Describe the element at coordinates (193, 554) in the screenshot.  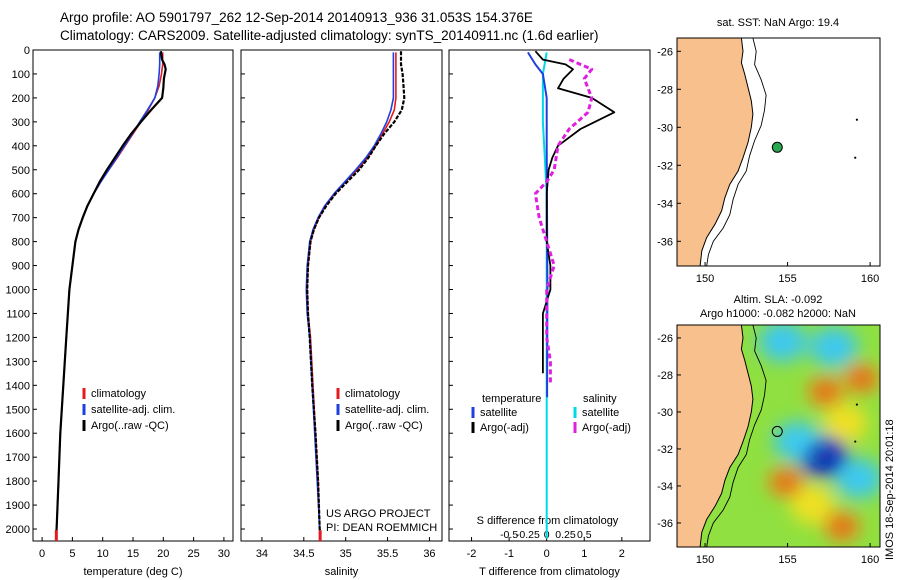
I see `temperature-x-tick-label: 25` at that location.